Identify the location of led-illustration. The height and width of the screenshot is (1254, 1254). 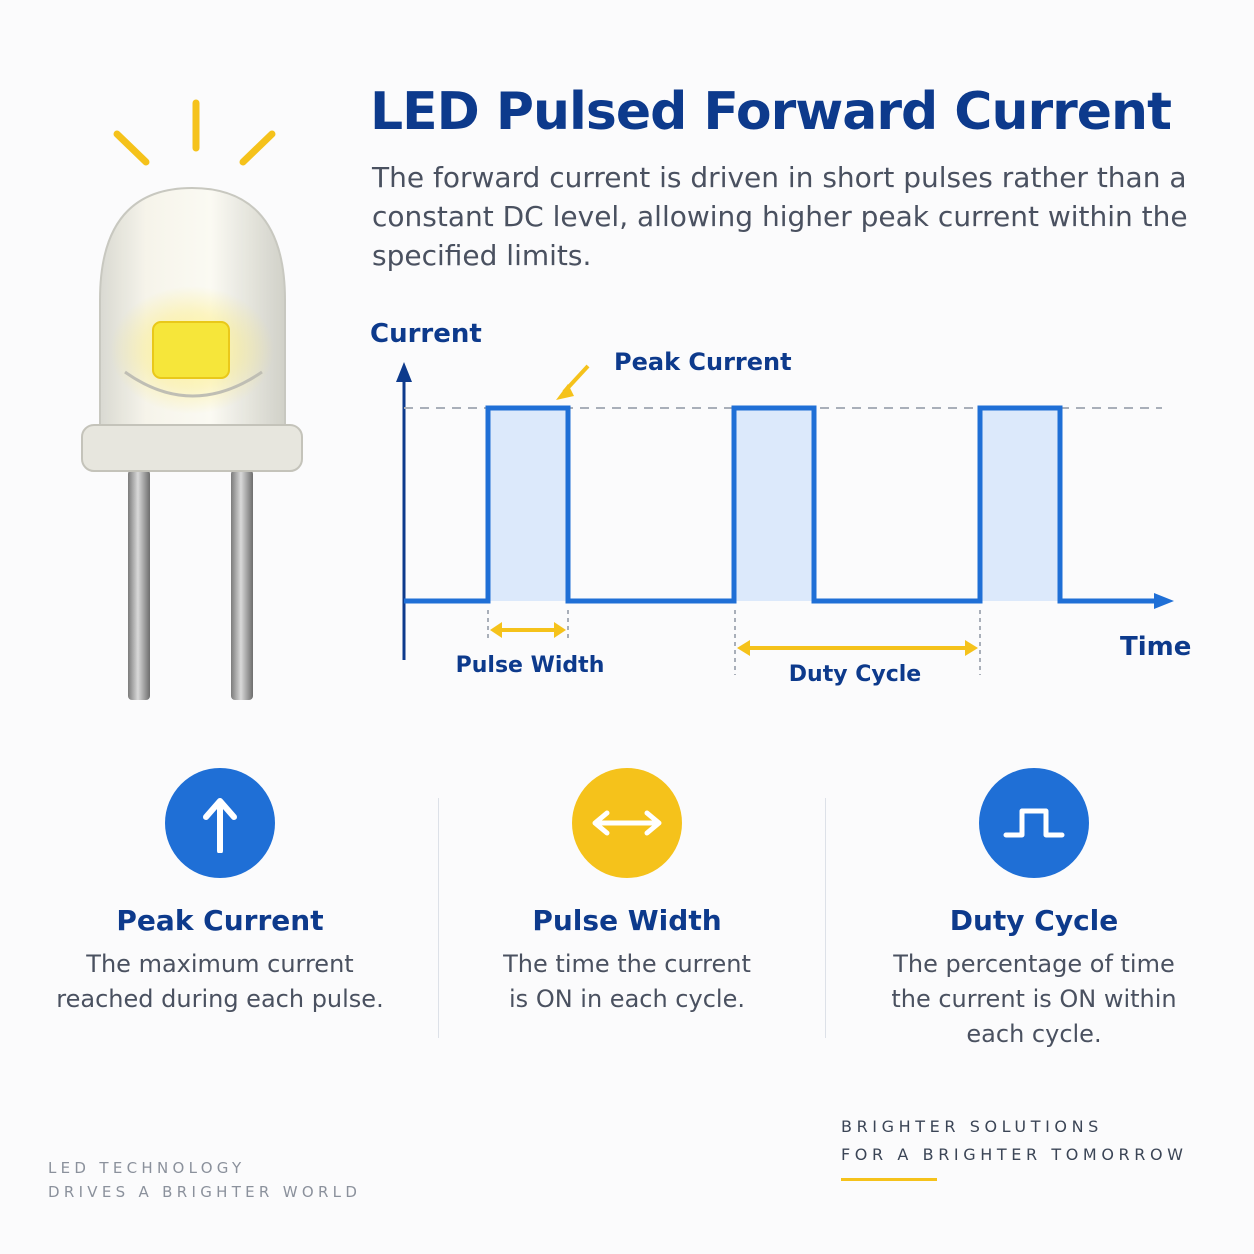
(192, 399).